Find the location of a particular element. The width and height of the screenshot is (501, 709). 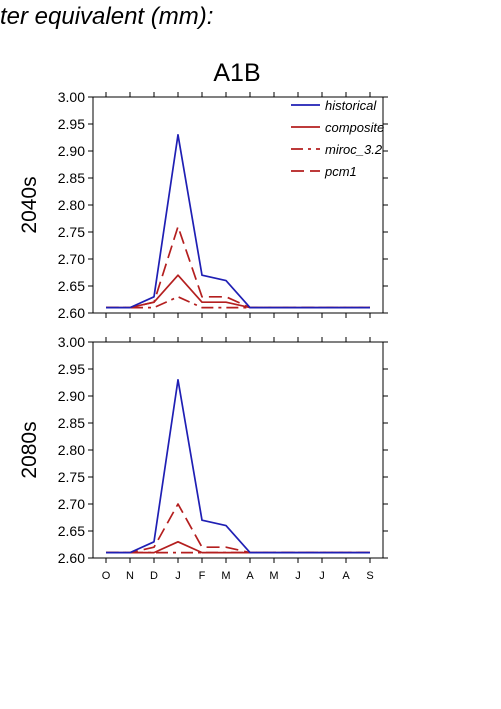

legend-label: historical is located at coordinates (351, 105).